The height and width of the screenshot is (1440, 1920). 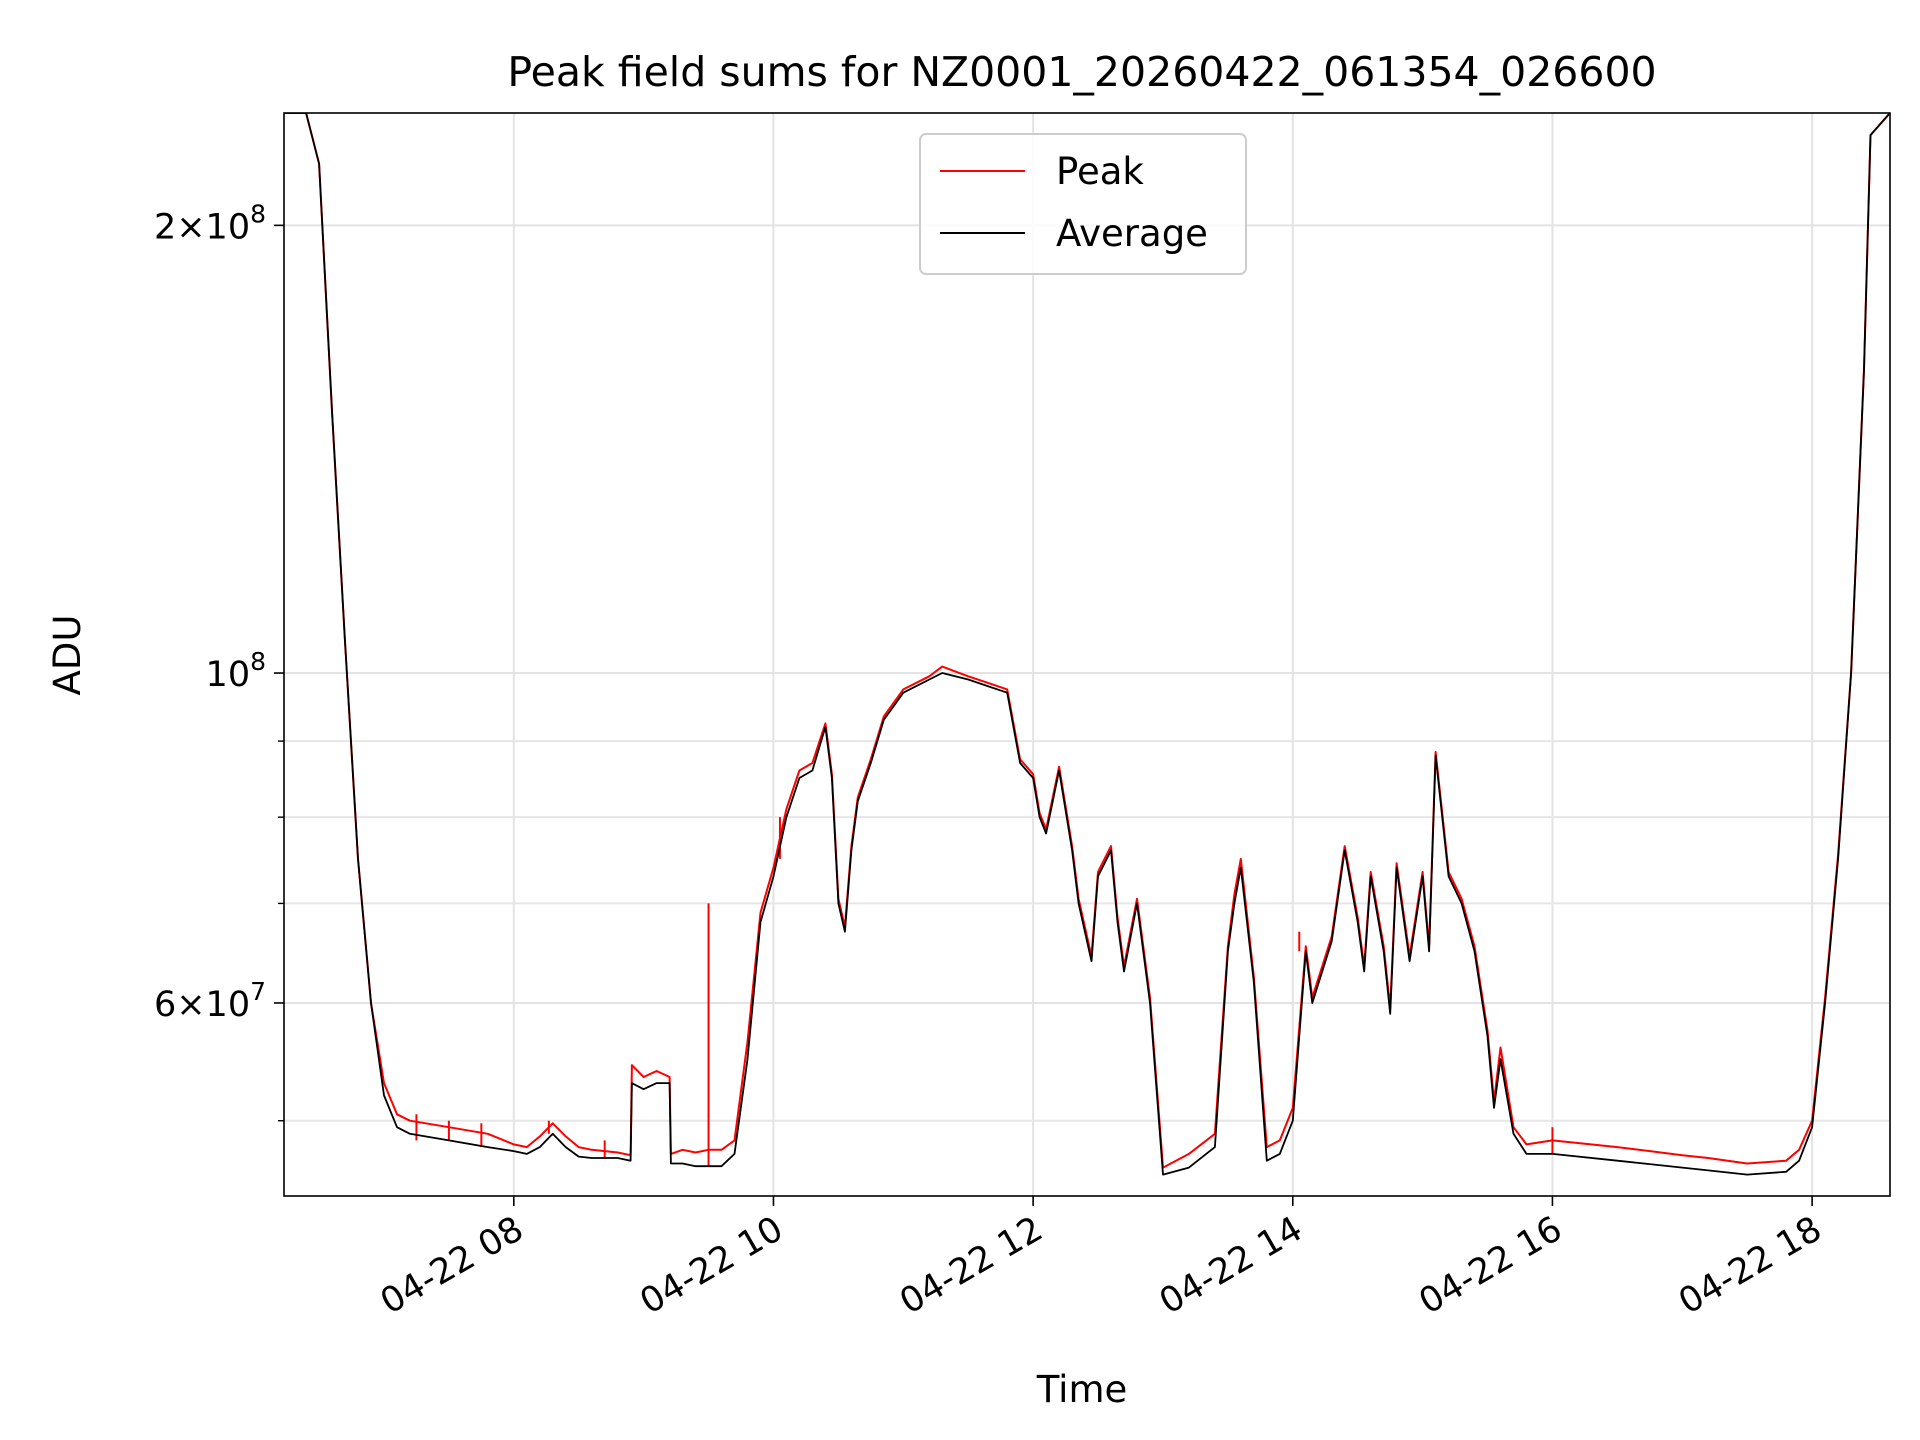 I want to click on legend-box, so click(x=1083, y=204).